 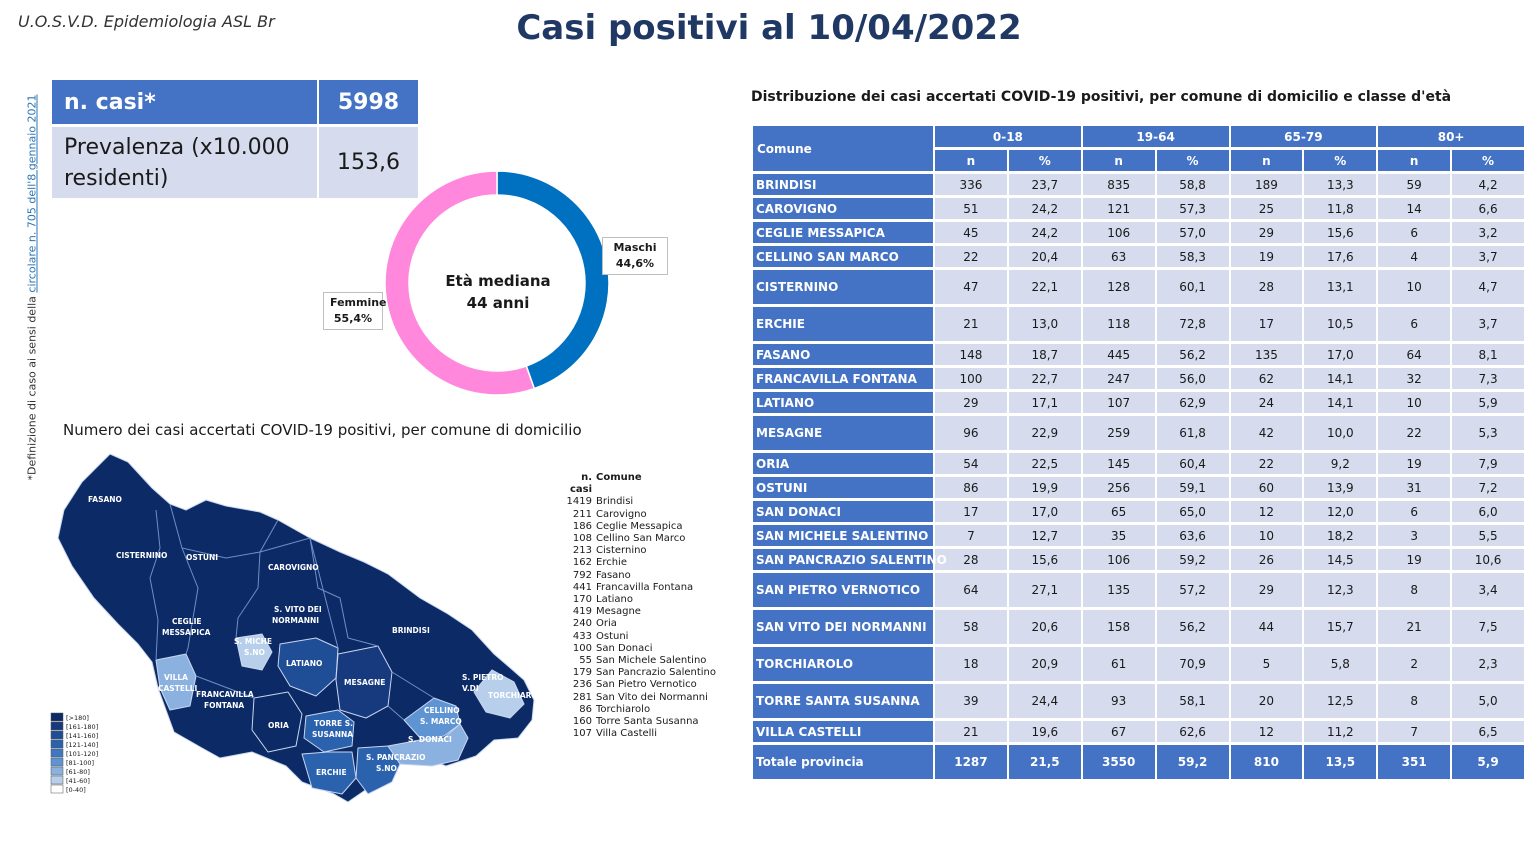 I want to click on map-label-latiano: LATIANO, so click(x=304, y=663).